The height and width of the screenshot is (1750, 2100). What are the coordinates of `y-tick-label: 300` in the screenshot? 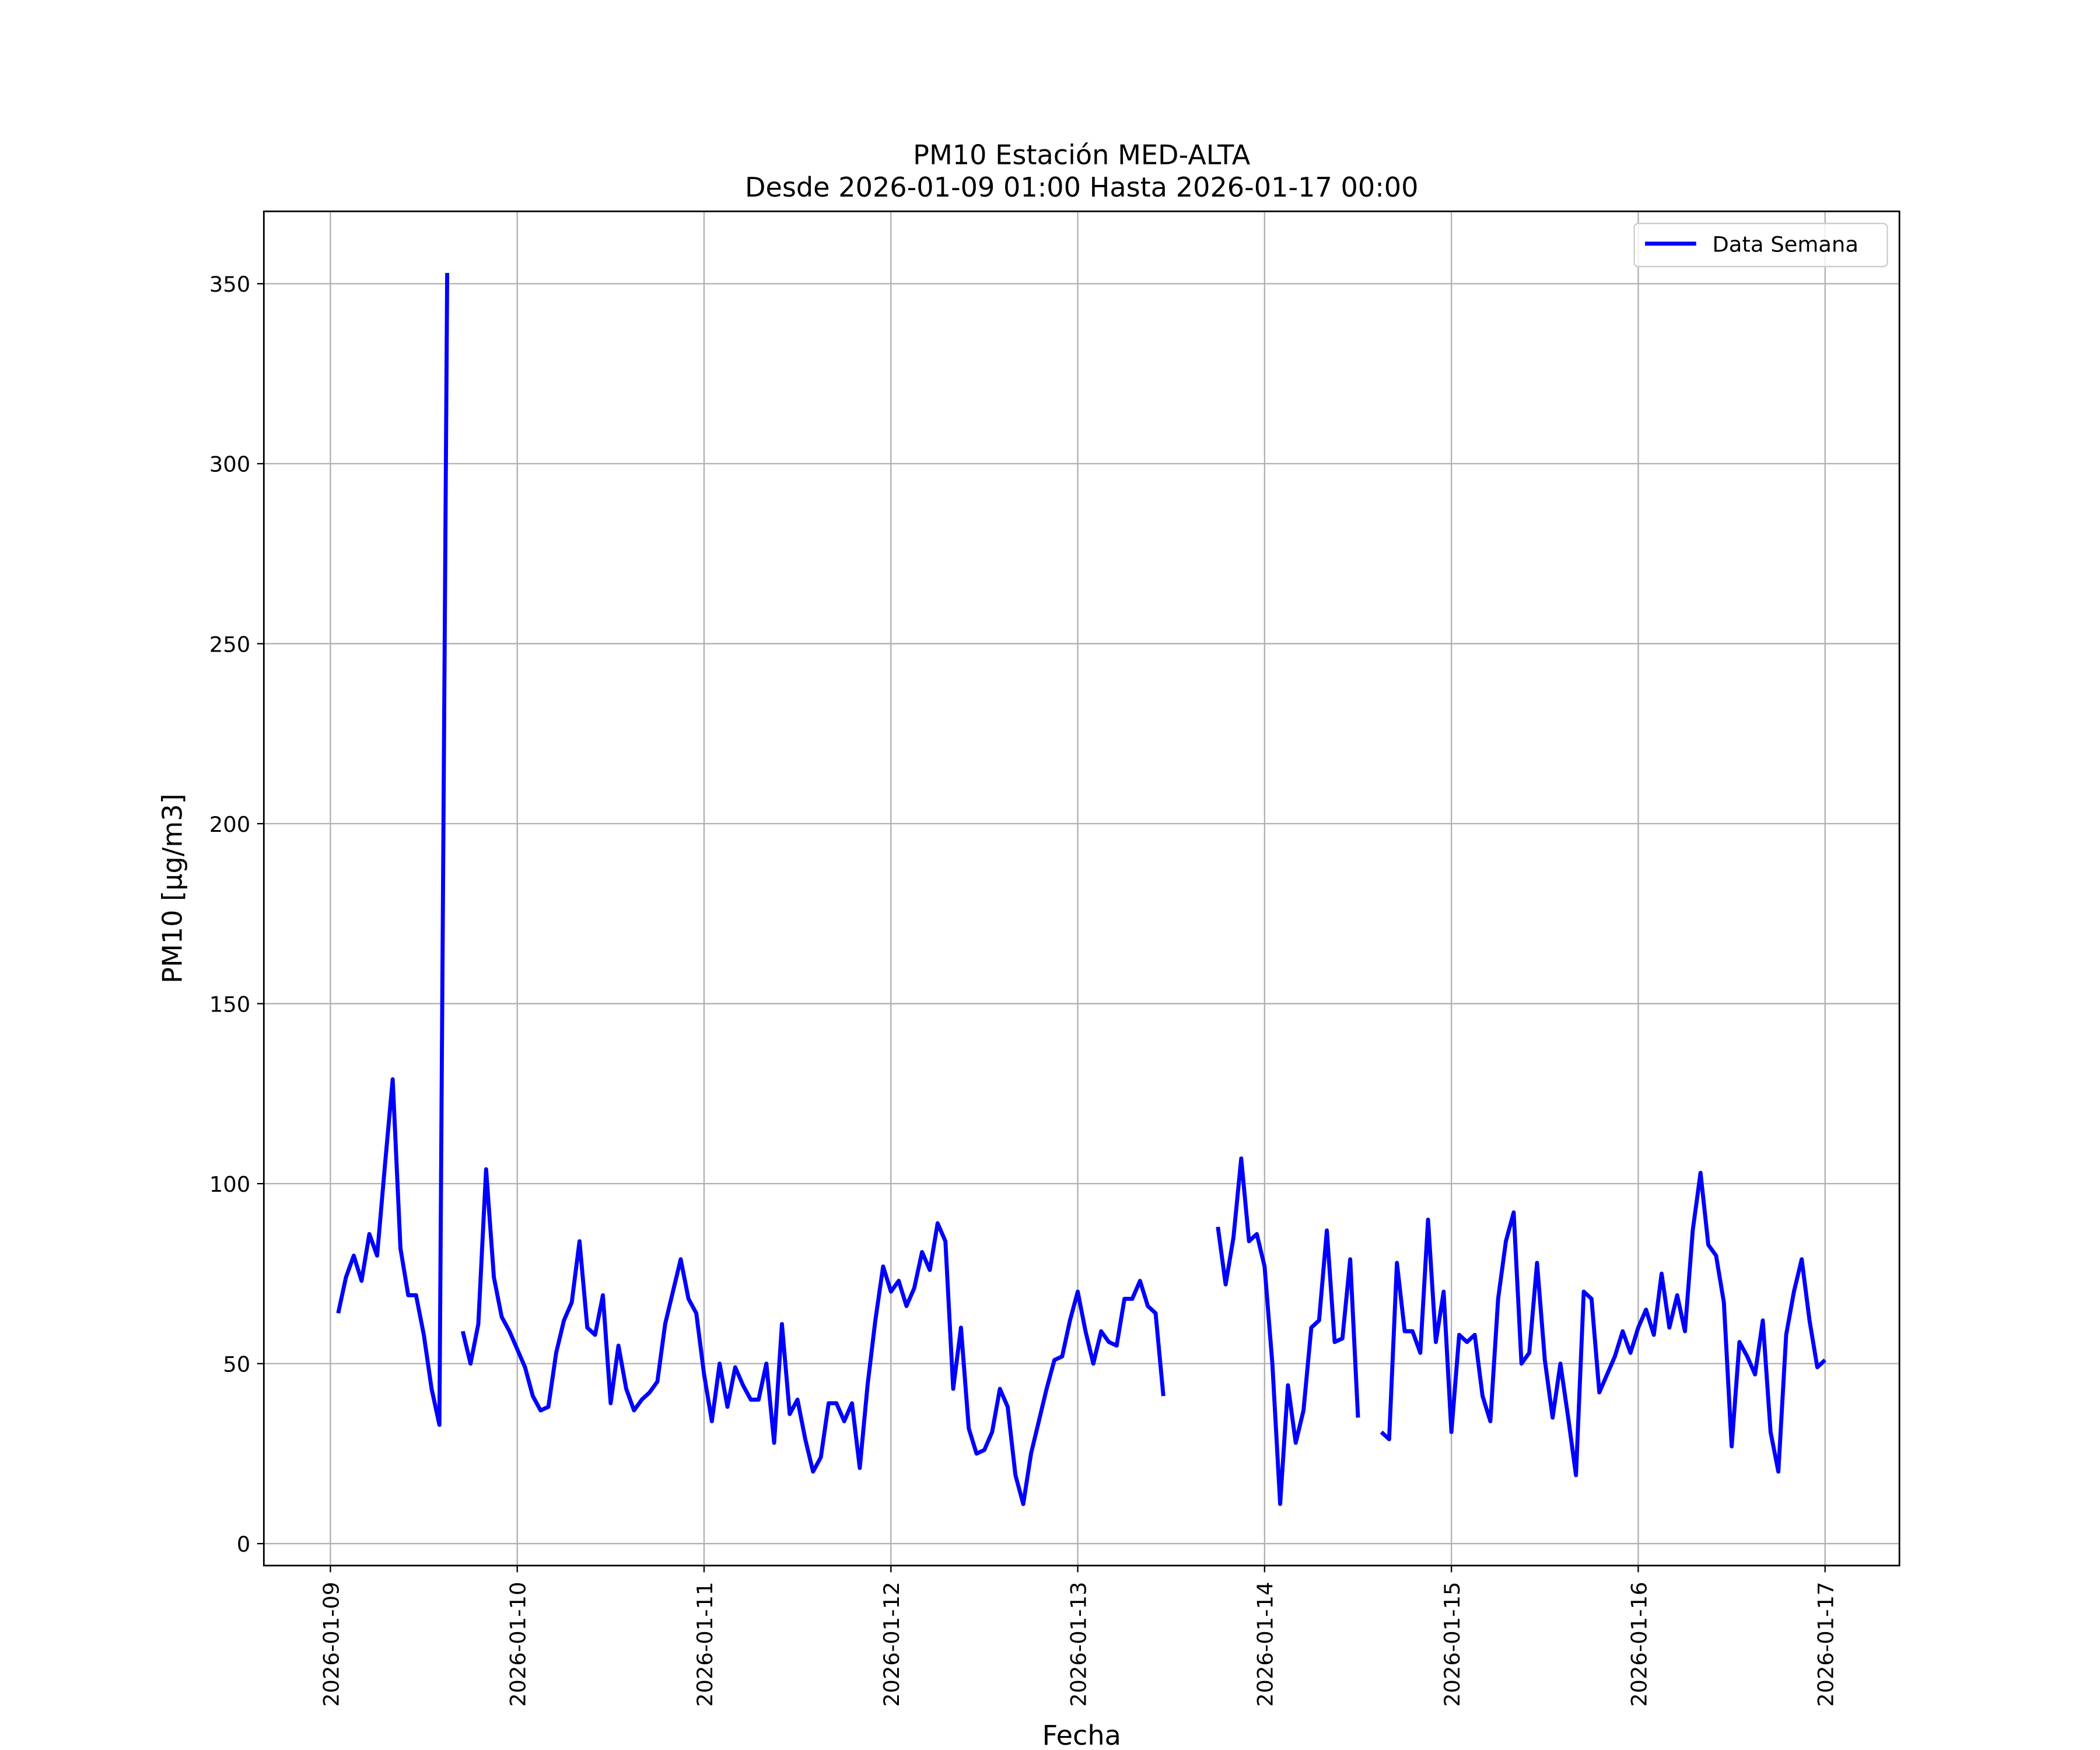 It's located at (229, 464).